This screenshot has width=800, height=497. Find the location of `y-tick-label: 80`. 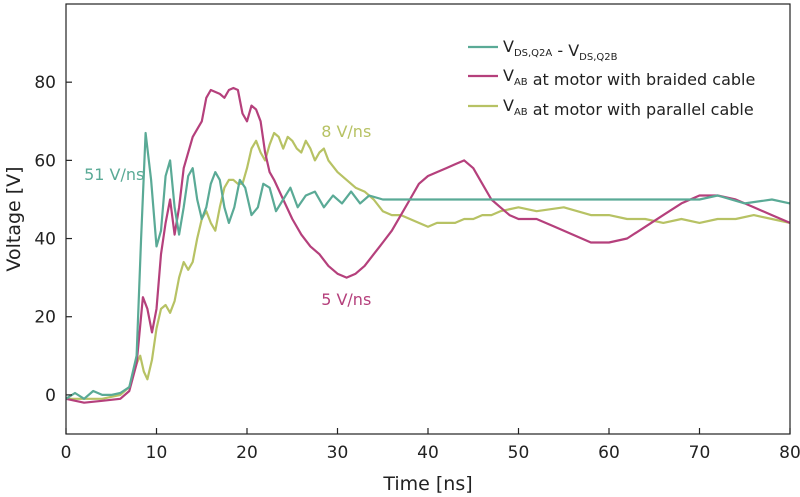

y-tick-label: 80 is located at coordinates (45, 83).